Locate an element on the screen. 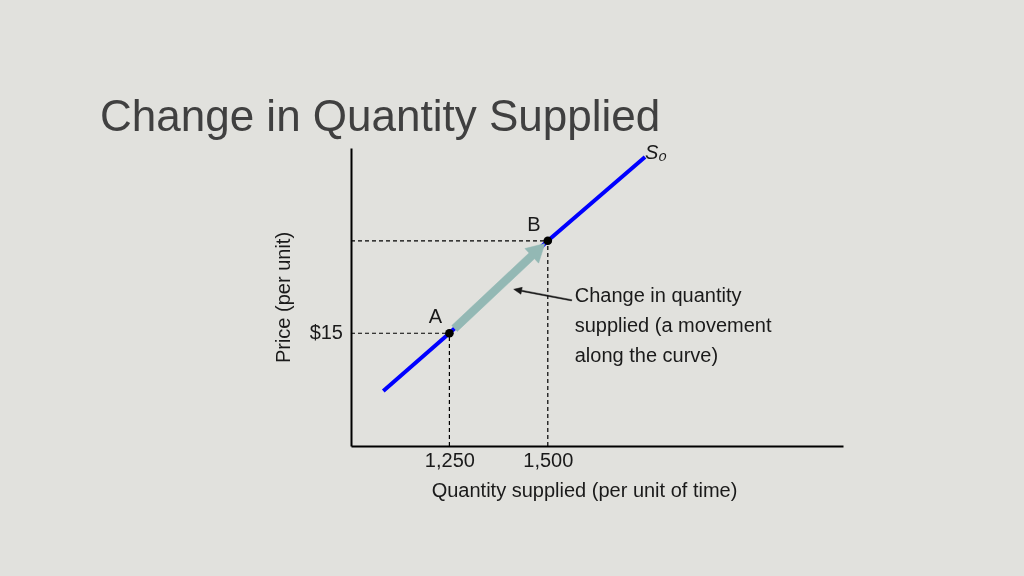  chart-title: Change in Quantity Supplied is located at coordinates (380, 115).